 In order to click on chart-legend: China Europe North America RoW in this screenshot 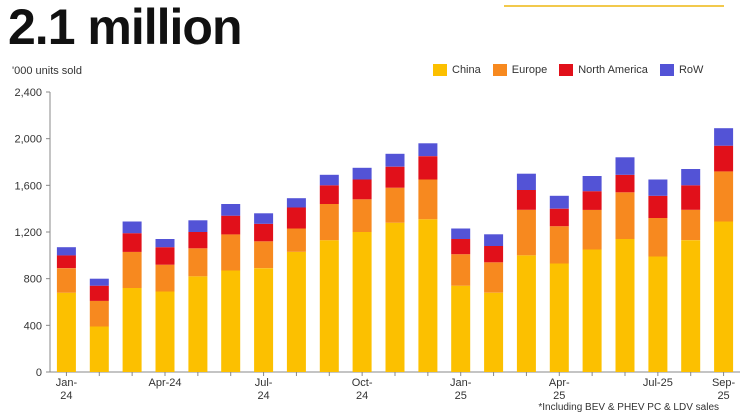, I will do `click(568, 70)`.